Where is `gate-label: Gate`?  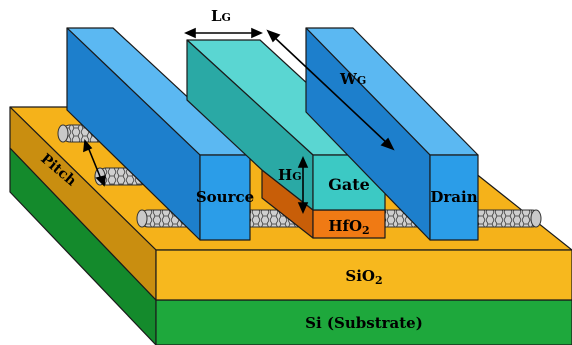
gate-label: Gate is located at coordinates (349, 184).